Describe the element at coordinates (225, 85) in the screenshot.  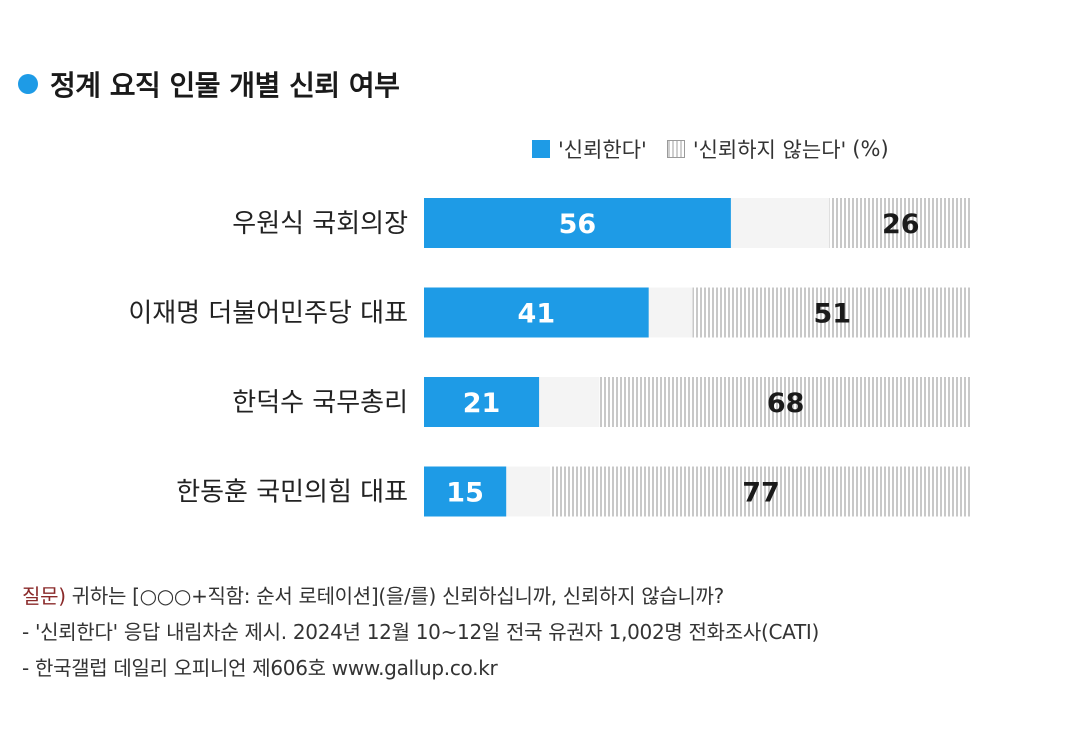
I see `chart-title: 정계 요직 인물 개별 신뢰 여부` at that location.